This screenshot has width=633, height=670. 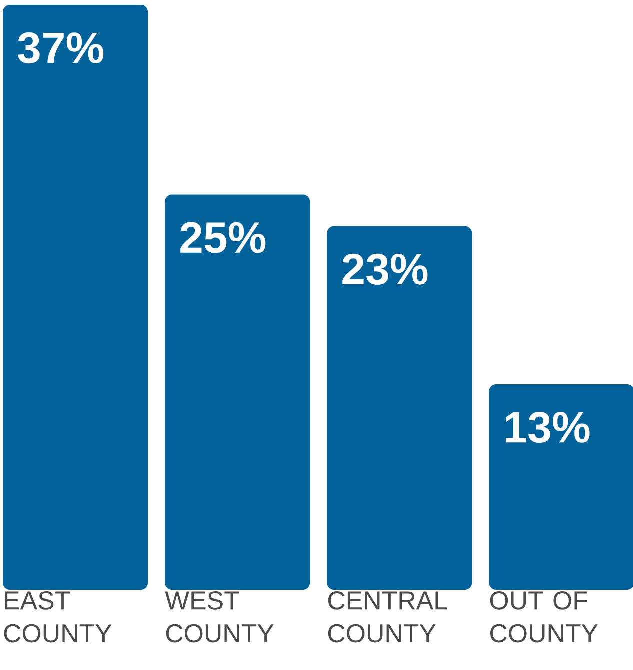 I want to click on data-label: 37%, so click(x=61, y=48).